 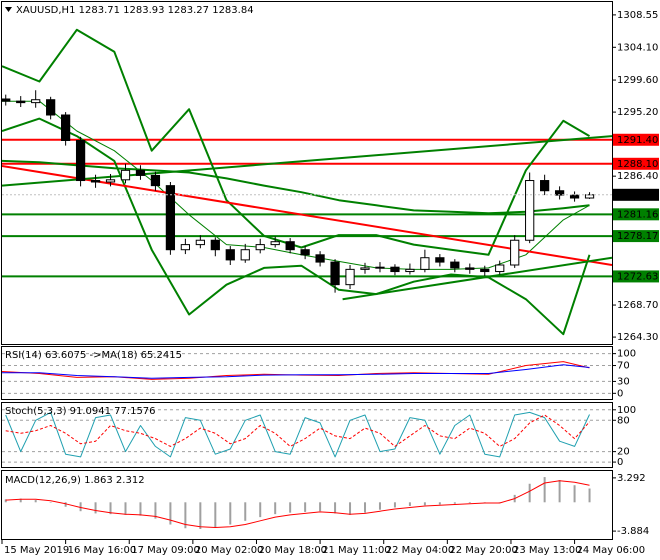 I want to click on y-tick-label: 1264.30, so click(x=637, y=337).